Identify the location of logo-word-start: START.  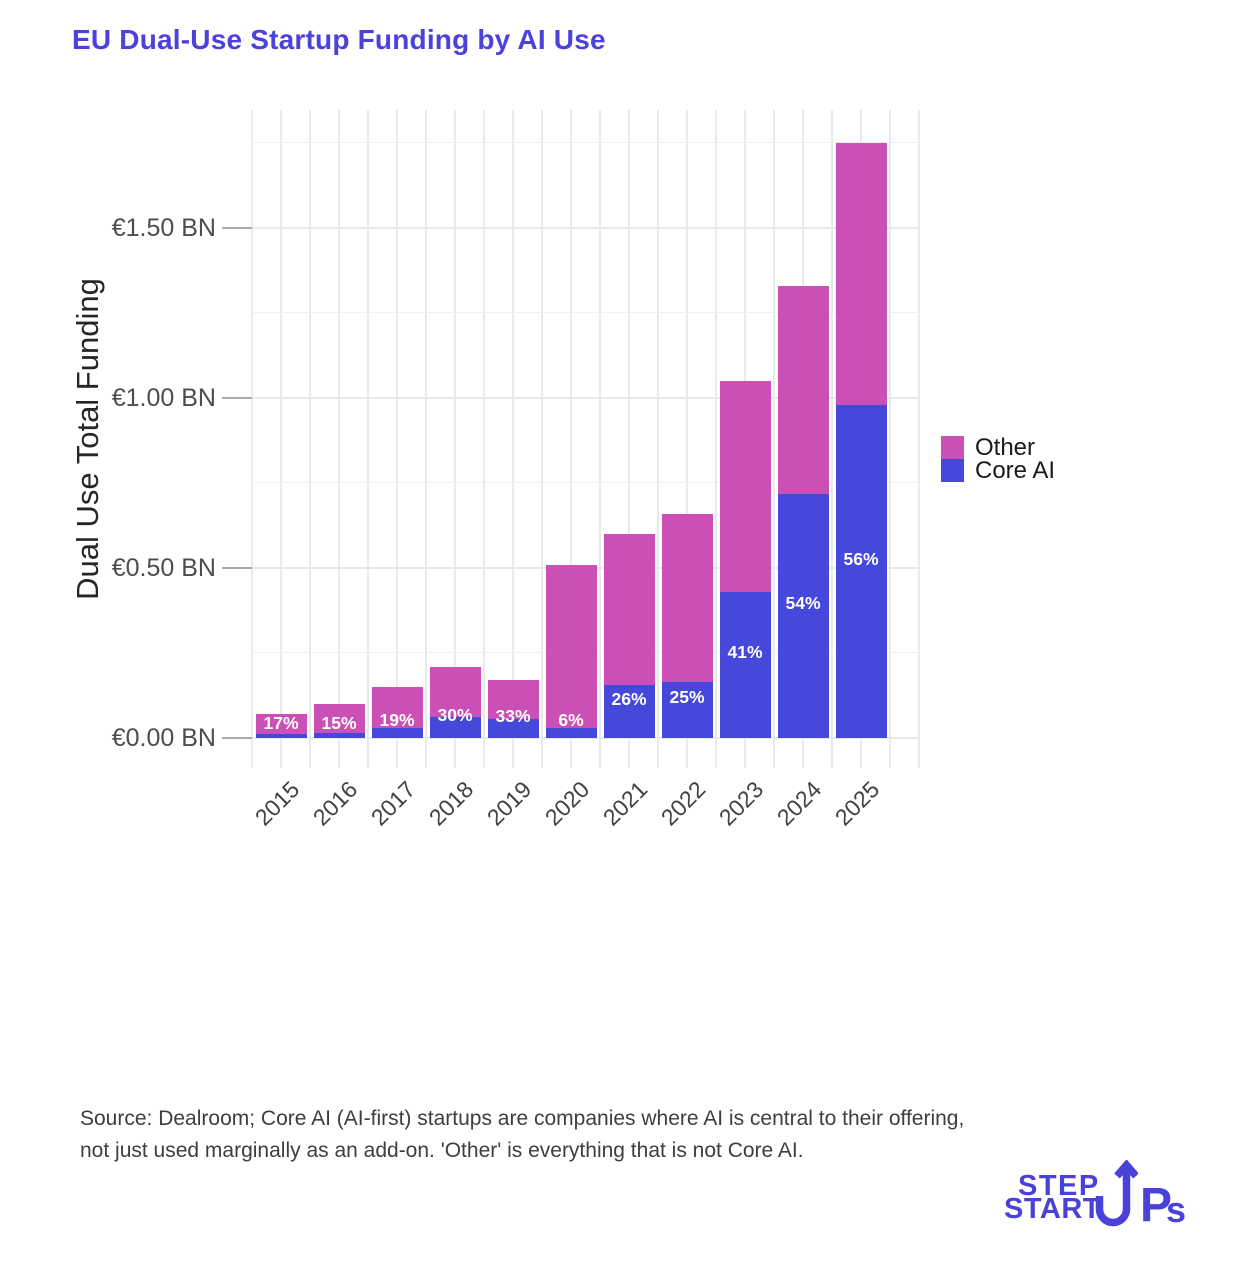
(1053, 1209).